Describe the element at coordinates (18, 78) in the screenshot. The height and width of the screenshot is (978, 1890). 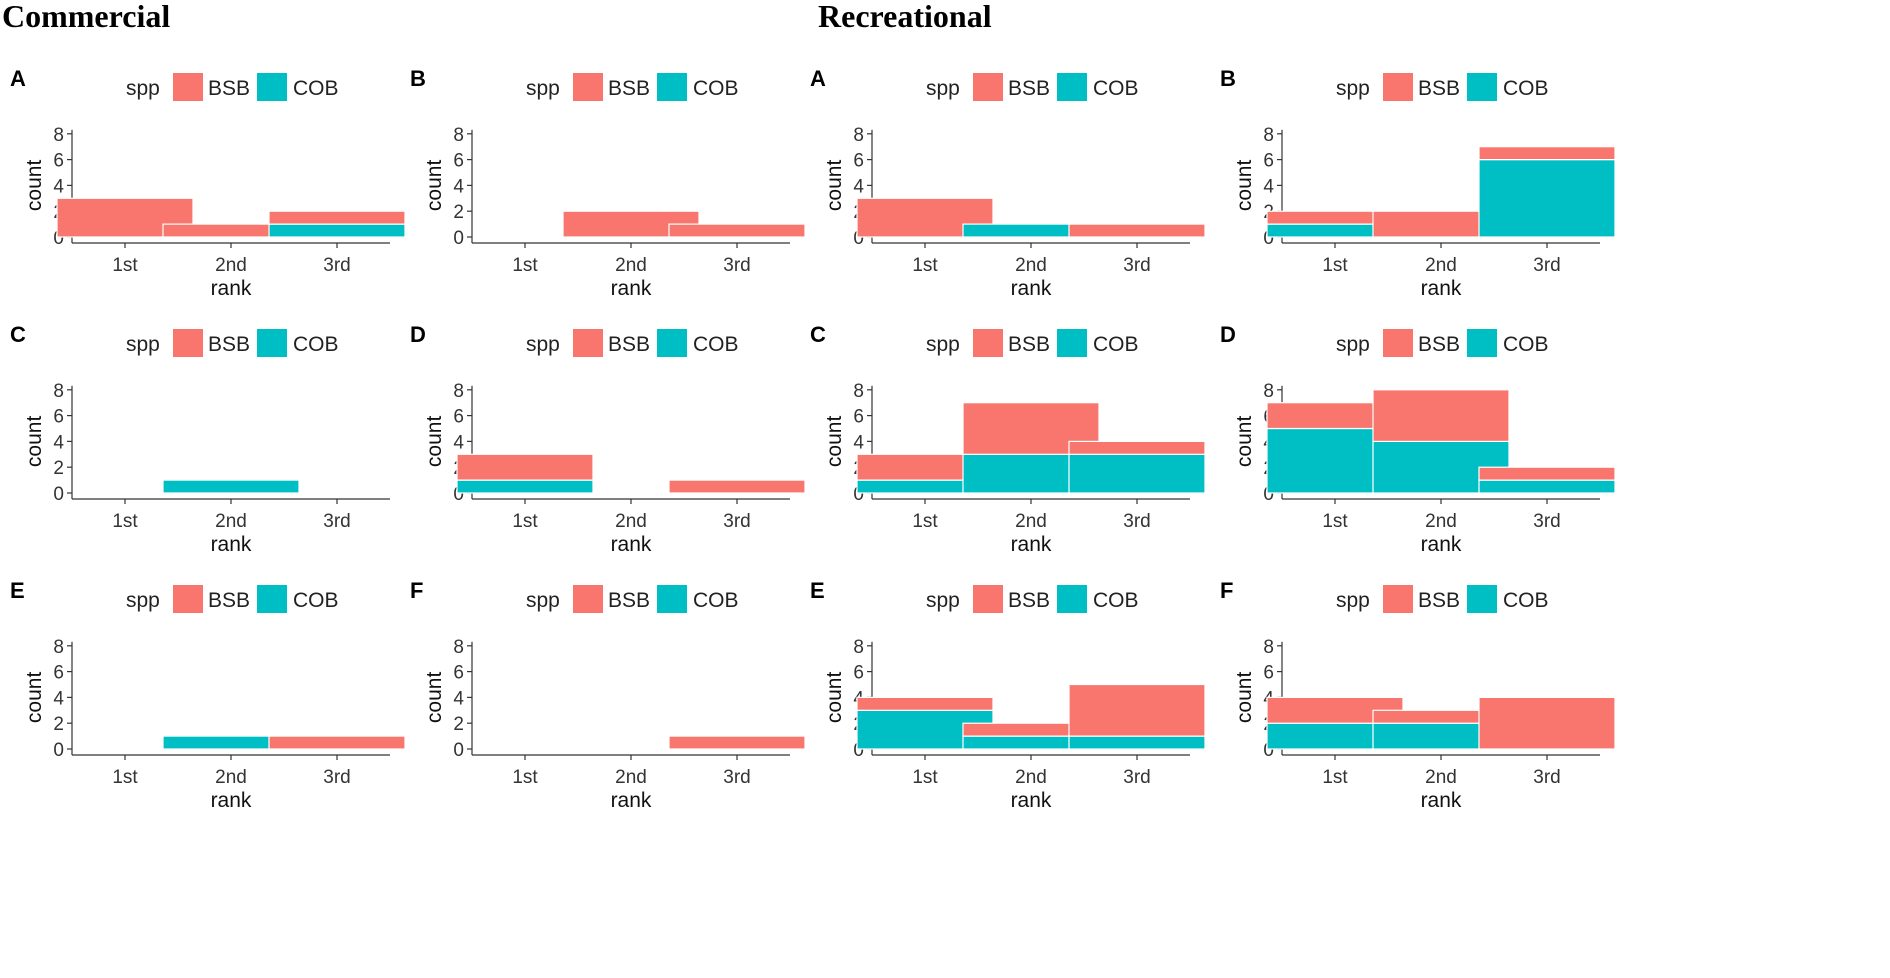
I see `panel-label: A` at that location.